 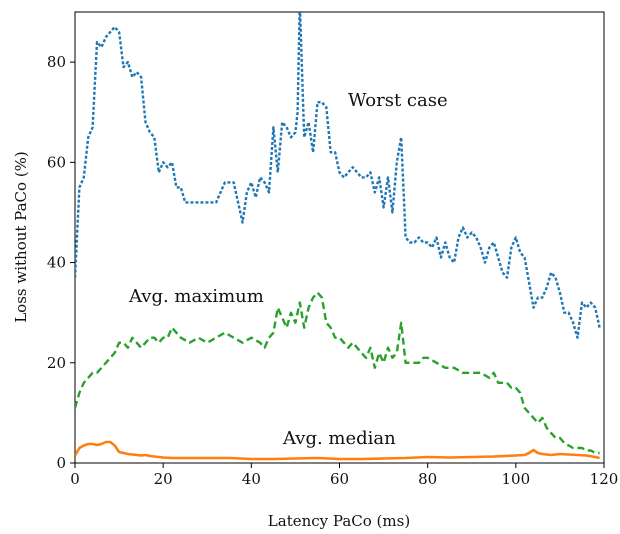 What do you see at coordinates (337, 450) in the screenshot?
I see `series-line-avg-median` at bounding box center [337, 450].